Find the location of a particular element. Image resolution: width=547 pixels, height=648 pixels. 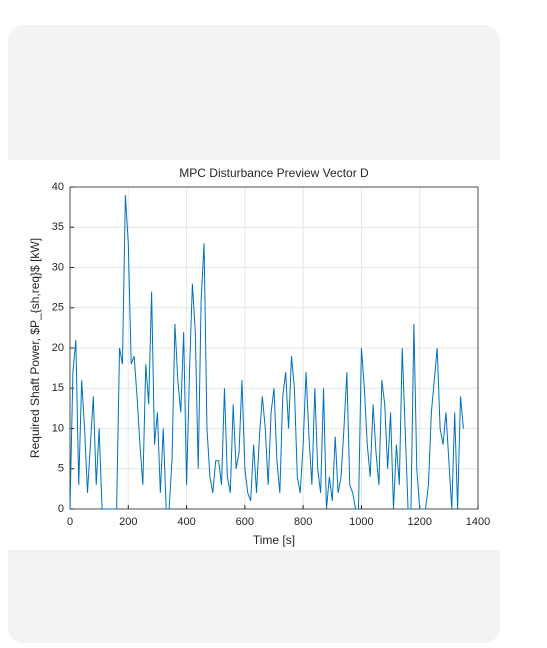

x-tick-label: 1000 is located at coordinates (361, 522).